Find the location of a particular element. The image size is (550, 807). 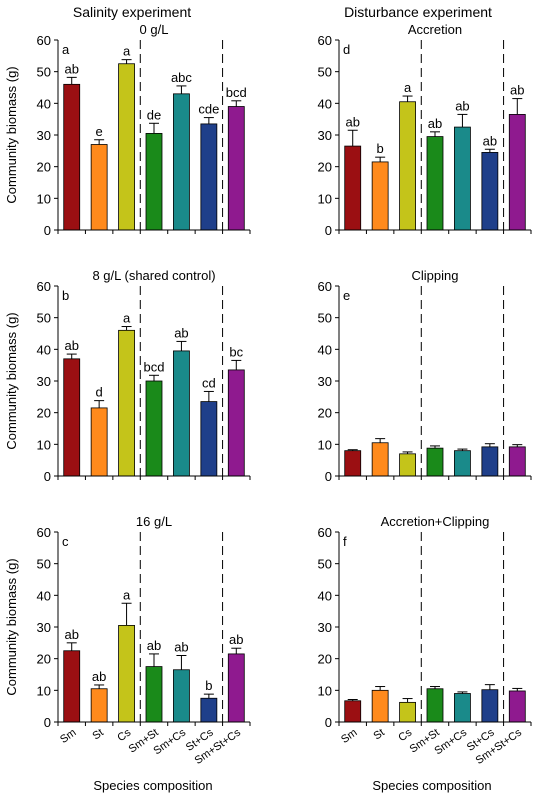

panel-title: Accretion+Clipping is located at coordinates (435, 521).